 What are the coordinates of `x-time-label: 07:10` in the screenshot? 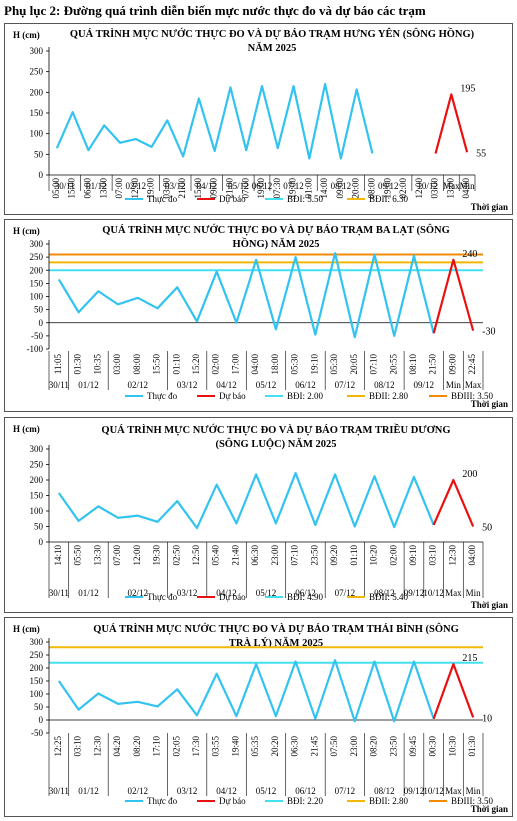 It's located at (374, 364).